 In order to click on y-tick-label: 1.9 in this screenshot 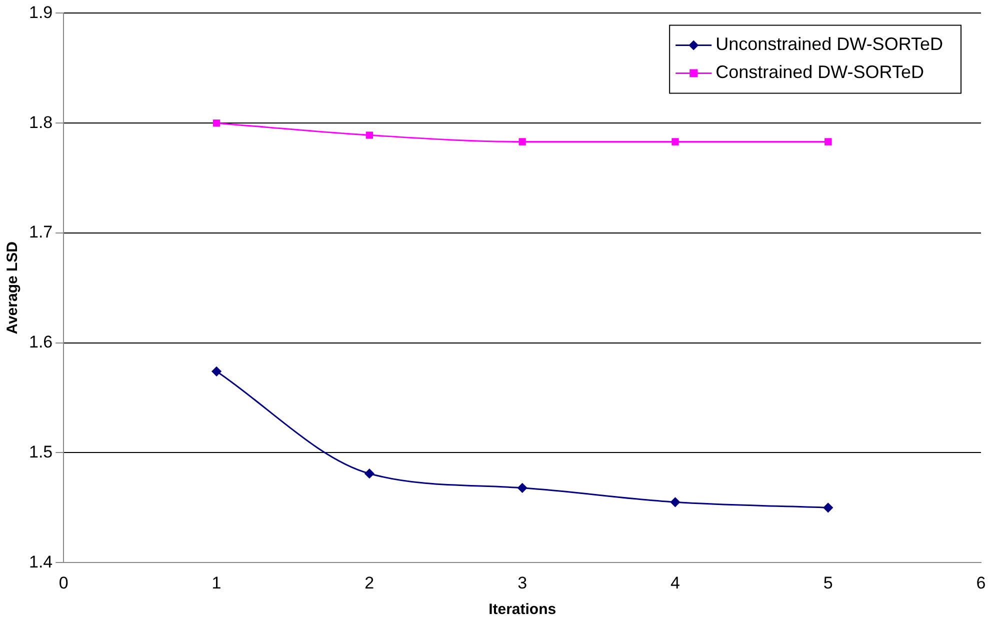, I will do `click(40, 12)`.